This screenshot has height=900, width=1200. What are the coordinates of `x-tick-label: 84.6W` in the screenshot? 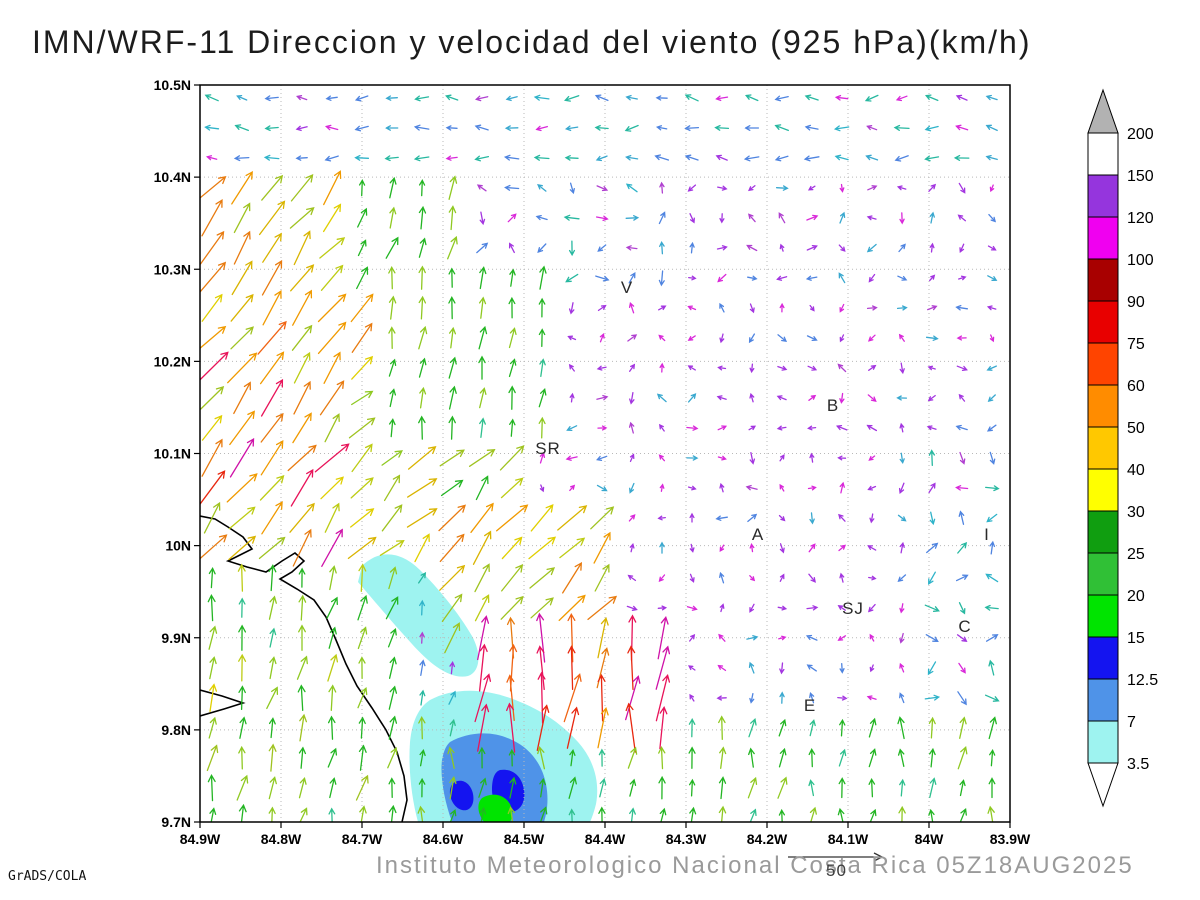 It's located at (443, 839).